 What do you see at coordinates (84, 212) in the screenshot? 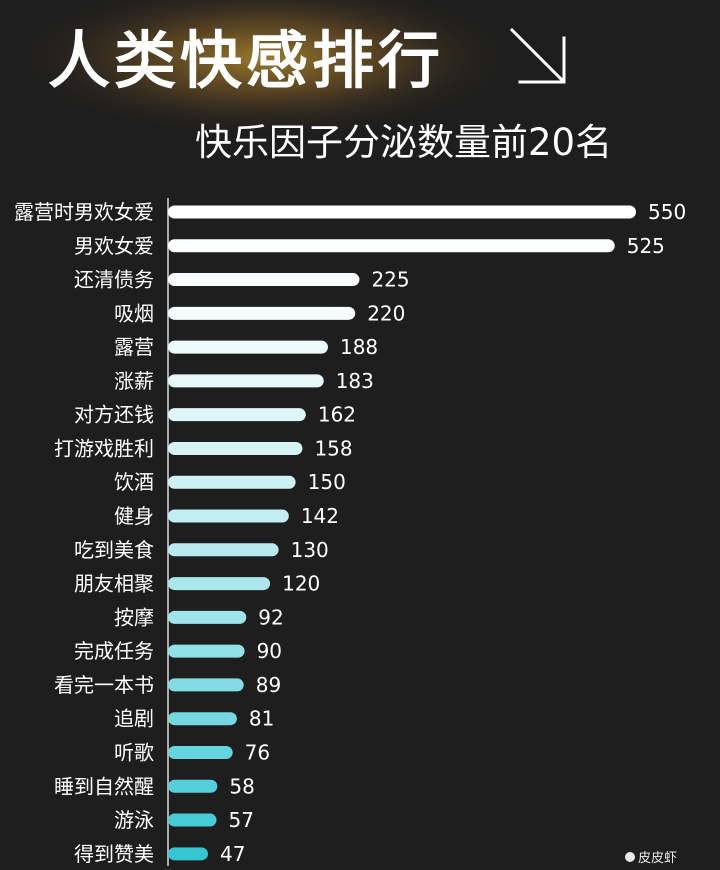
I see `category-label: 露营时男欢女爱` at bounding box center [84, 212].